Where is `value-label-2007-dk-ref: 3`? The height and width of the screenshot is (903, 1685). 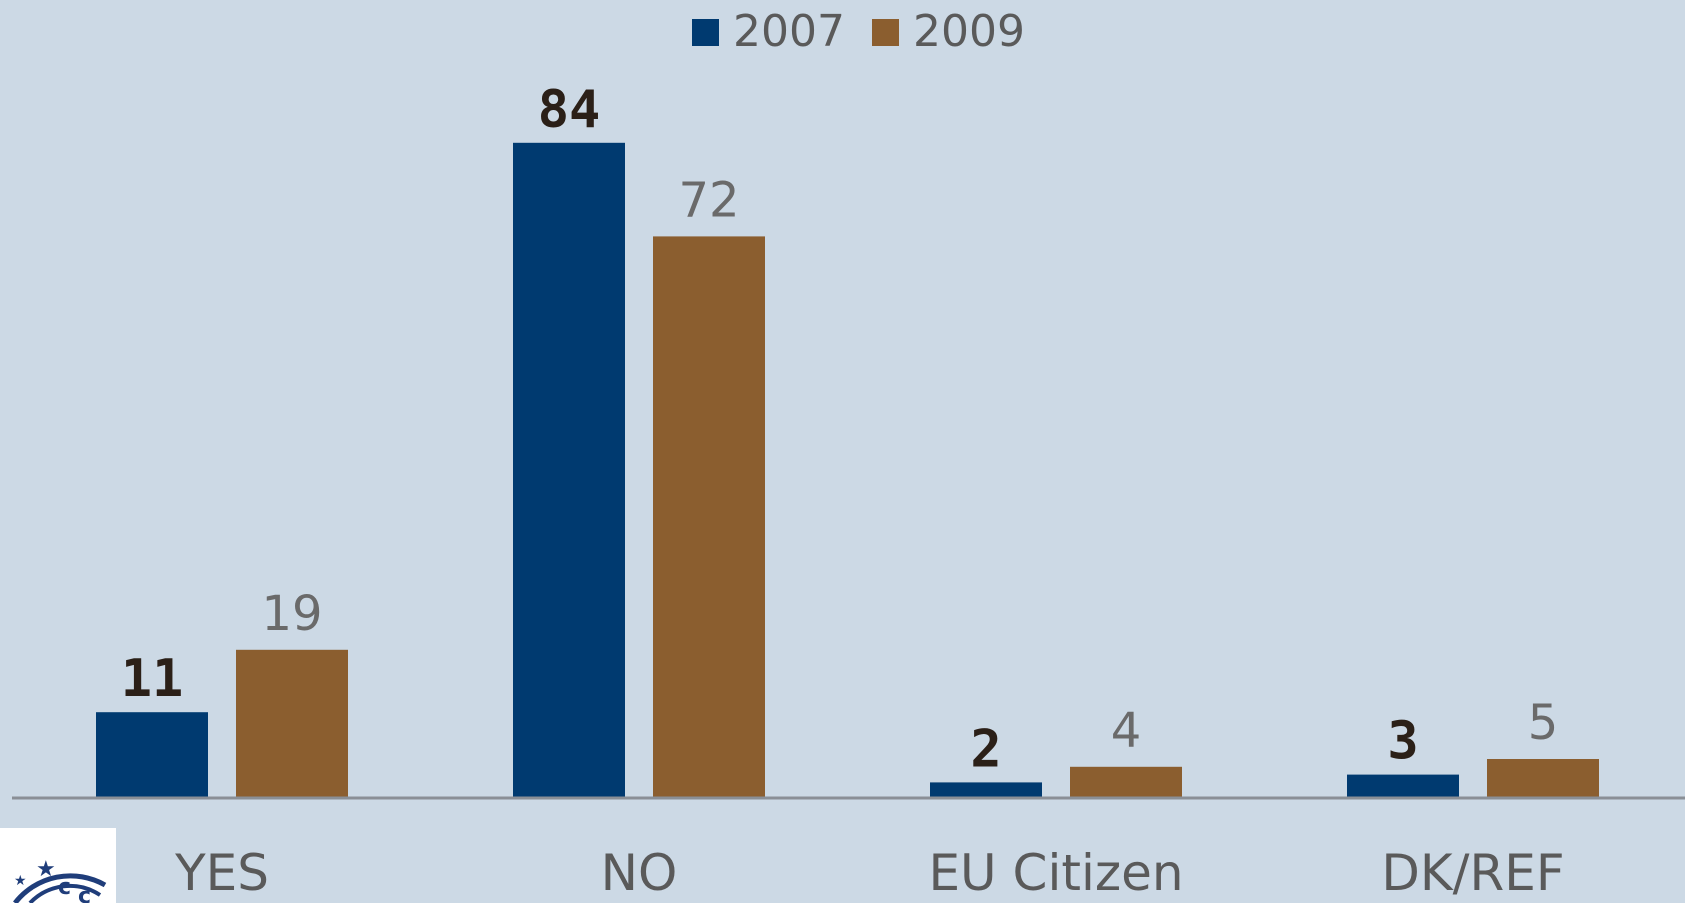
value-label-2007-dk-ref: 3 is located at coordinates (1402, 742).